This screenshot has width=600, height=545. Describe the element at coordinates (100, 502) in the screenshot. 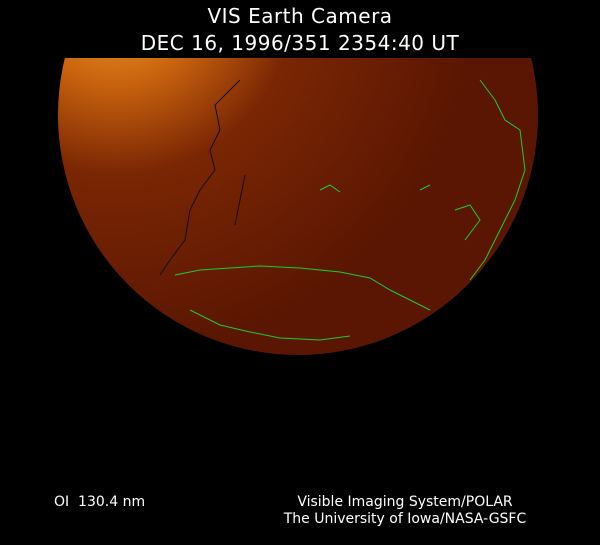

I see `wavelength-label: OI 130.4 nm` at that location.